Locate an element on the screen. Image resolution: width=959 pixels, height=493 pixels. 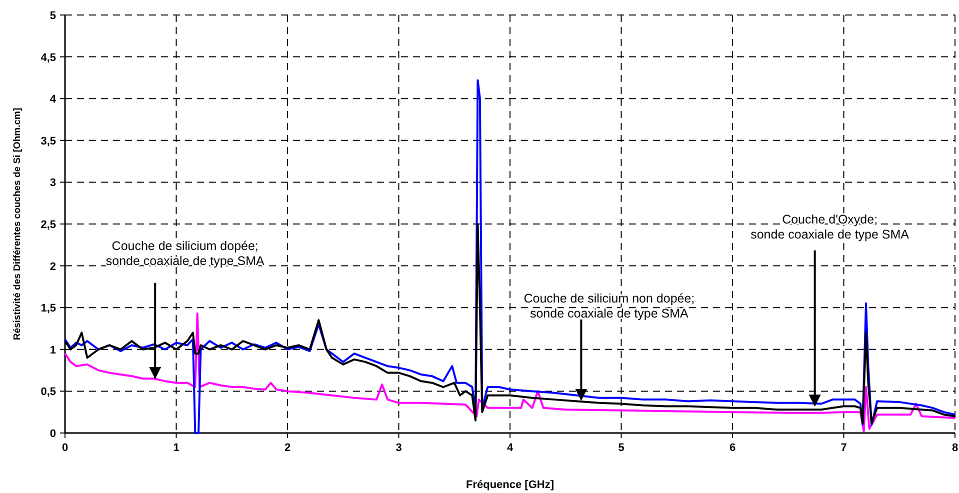
x-tick-label: 3 is located at coordinates (399, 448).